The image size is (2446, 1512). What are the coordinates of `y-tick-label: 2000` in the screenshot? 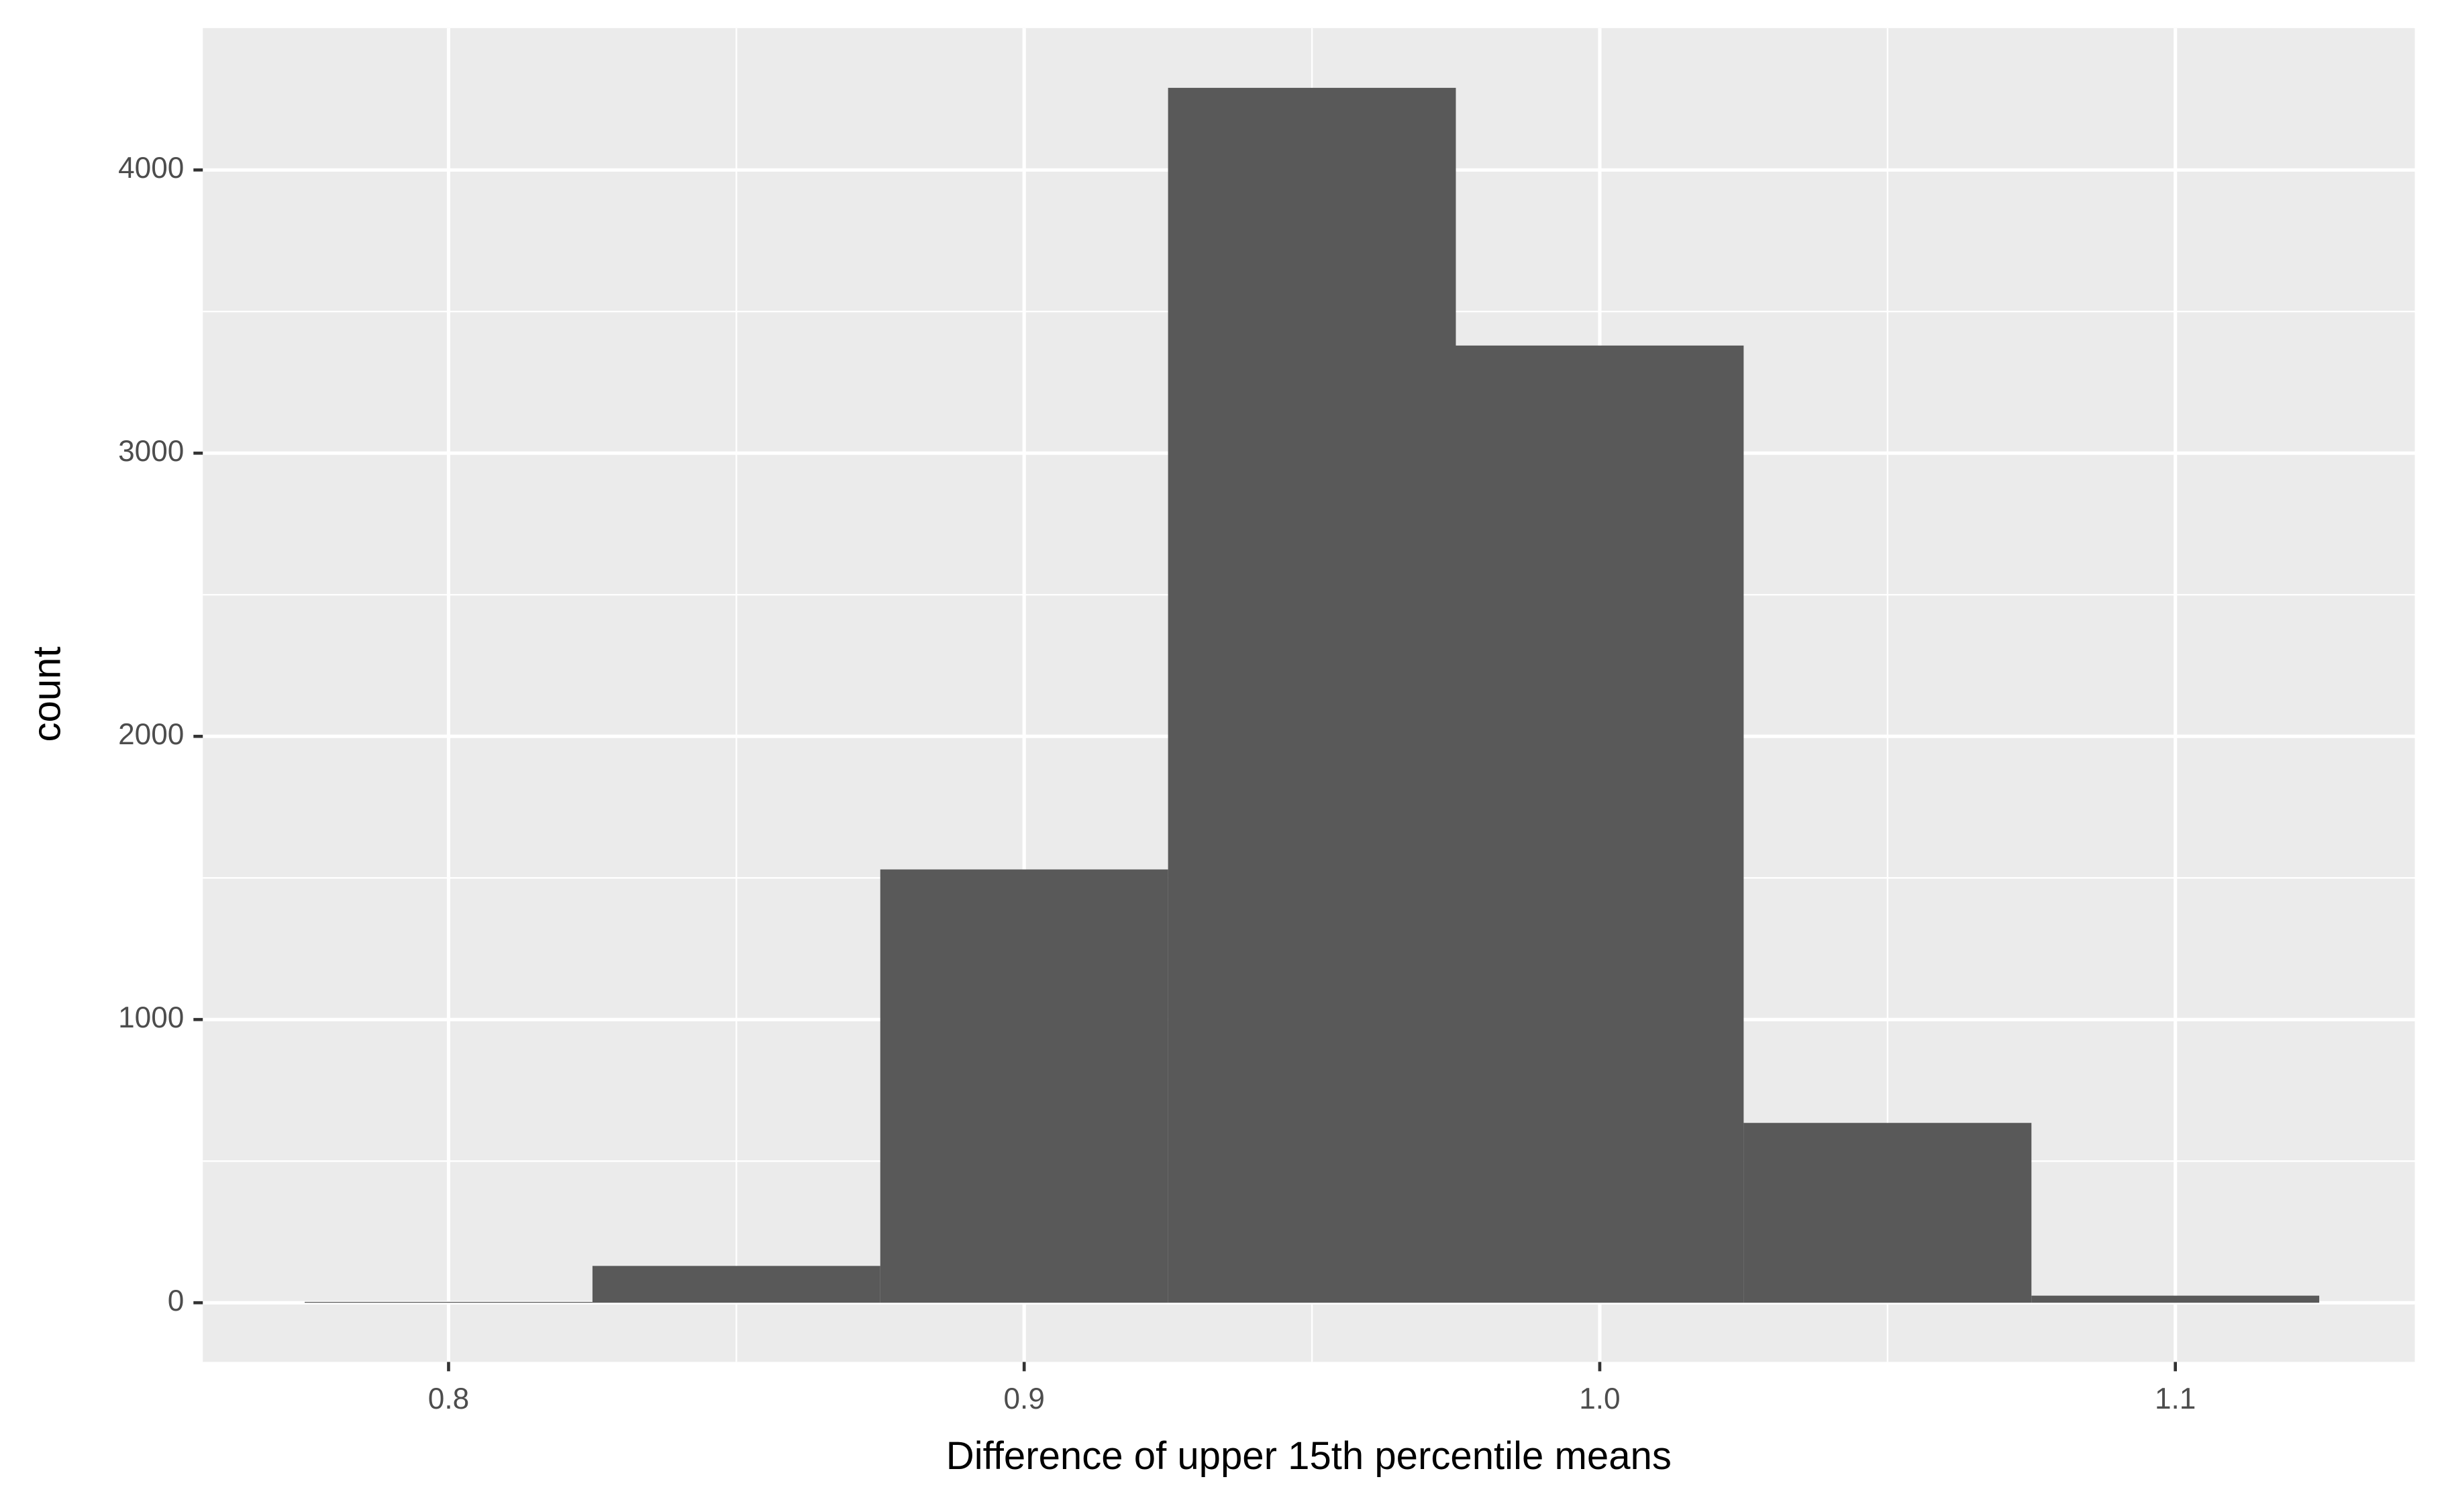 It's located at (151, 734).